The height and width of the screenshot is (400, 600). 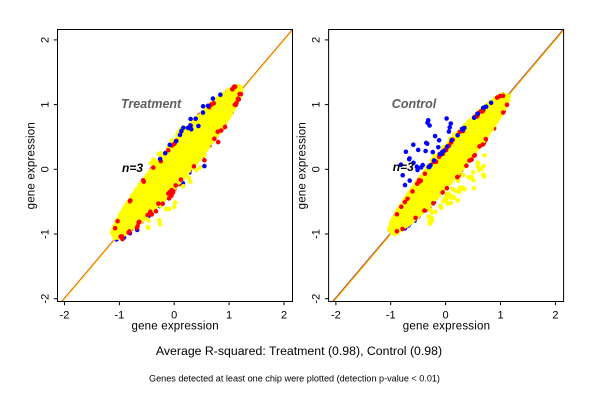 What do you see at coordinates (151, 104) in the screenshot?
I see `svg-text: Treatment` at bounding box center [151, 104].